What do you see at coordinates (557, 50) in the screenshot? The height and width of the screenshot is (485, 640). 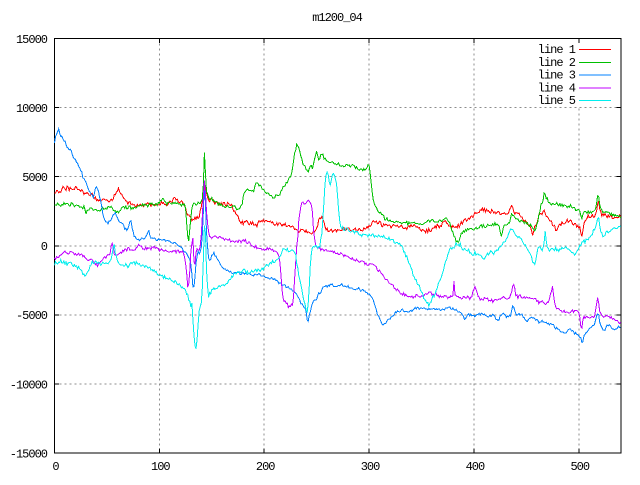 I see `svg-text: line 1` at bounding box center [557, 50].